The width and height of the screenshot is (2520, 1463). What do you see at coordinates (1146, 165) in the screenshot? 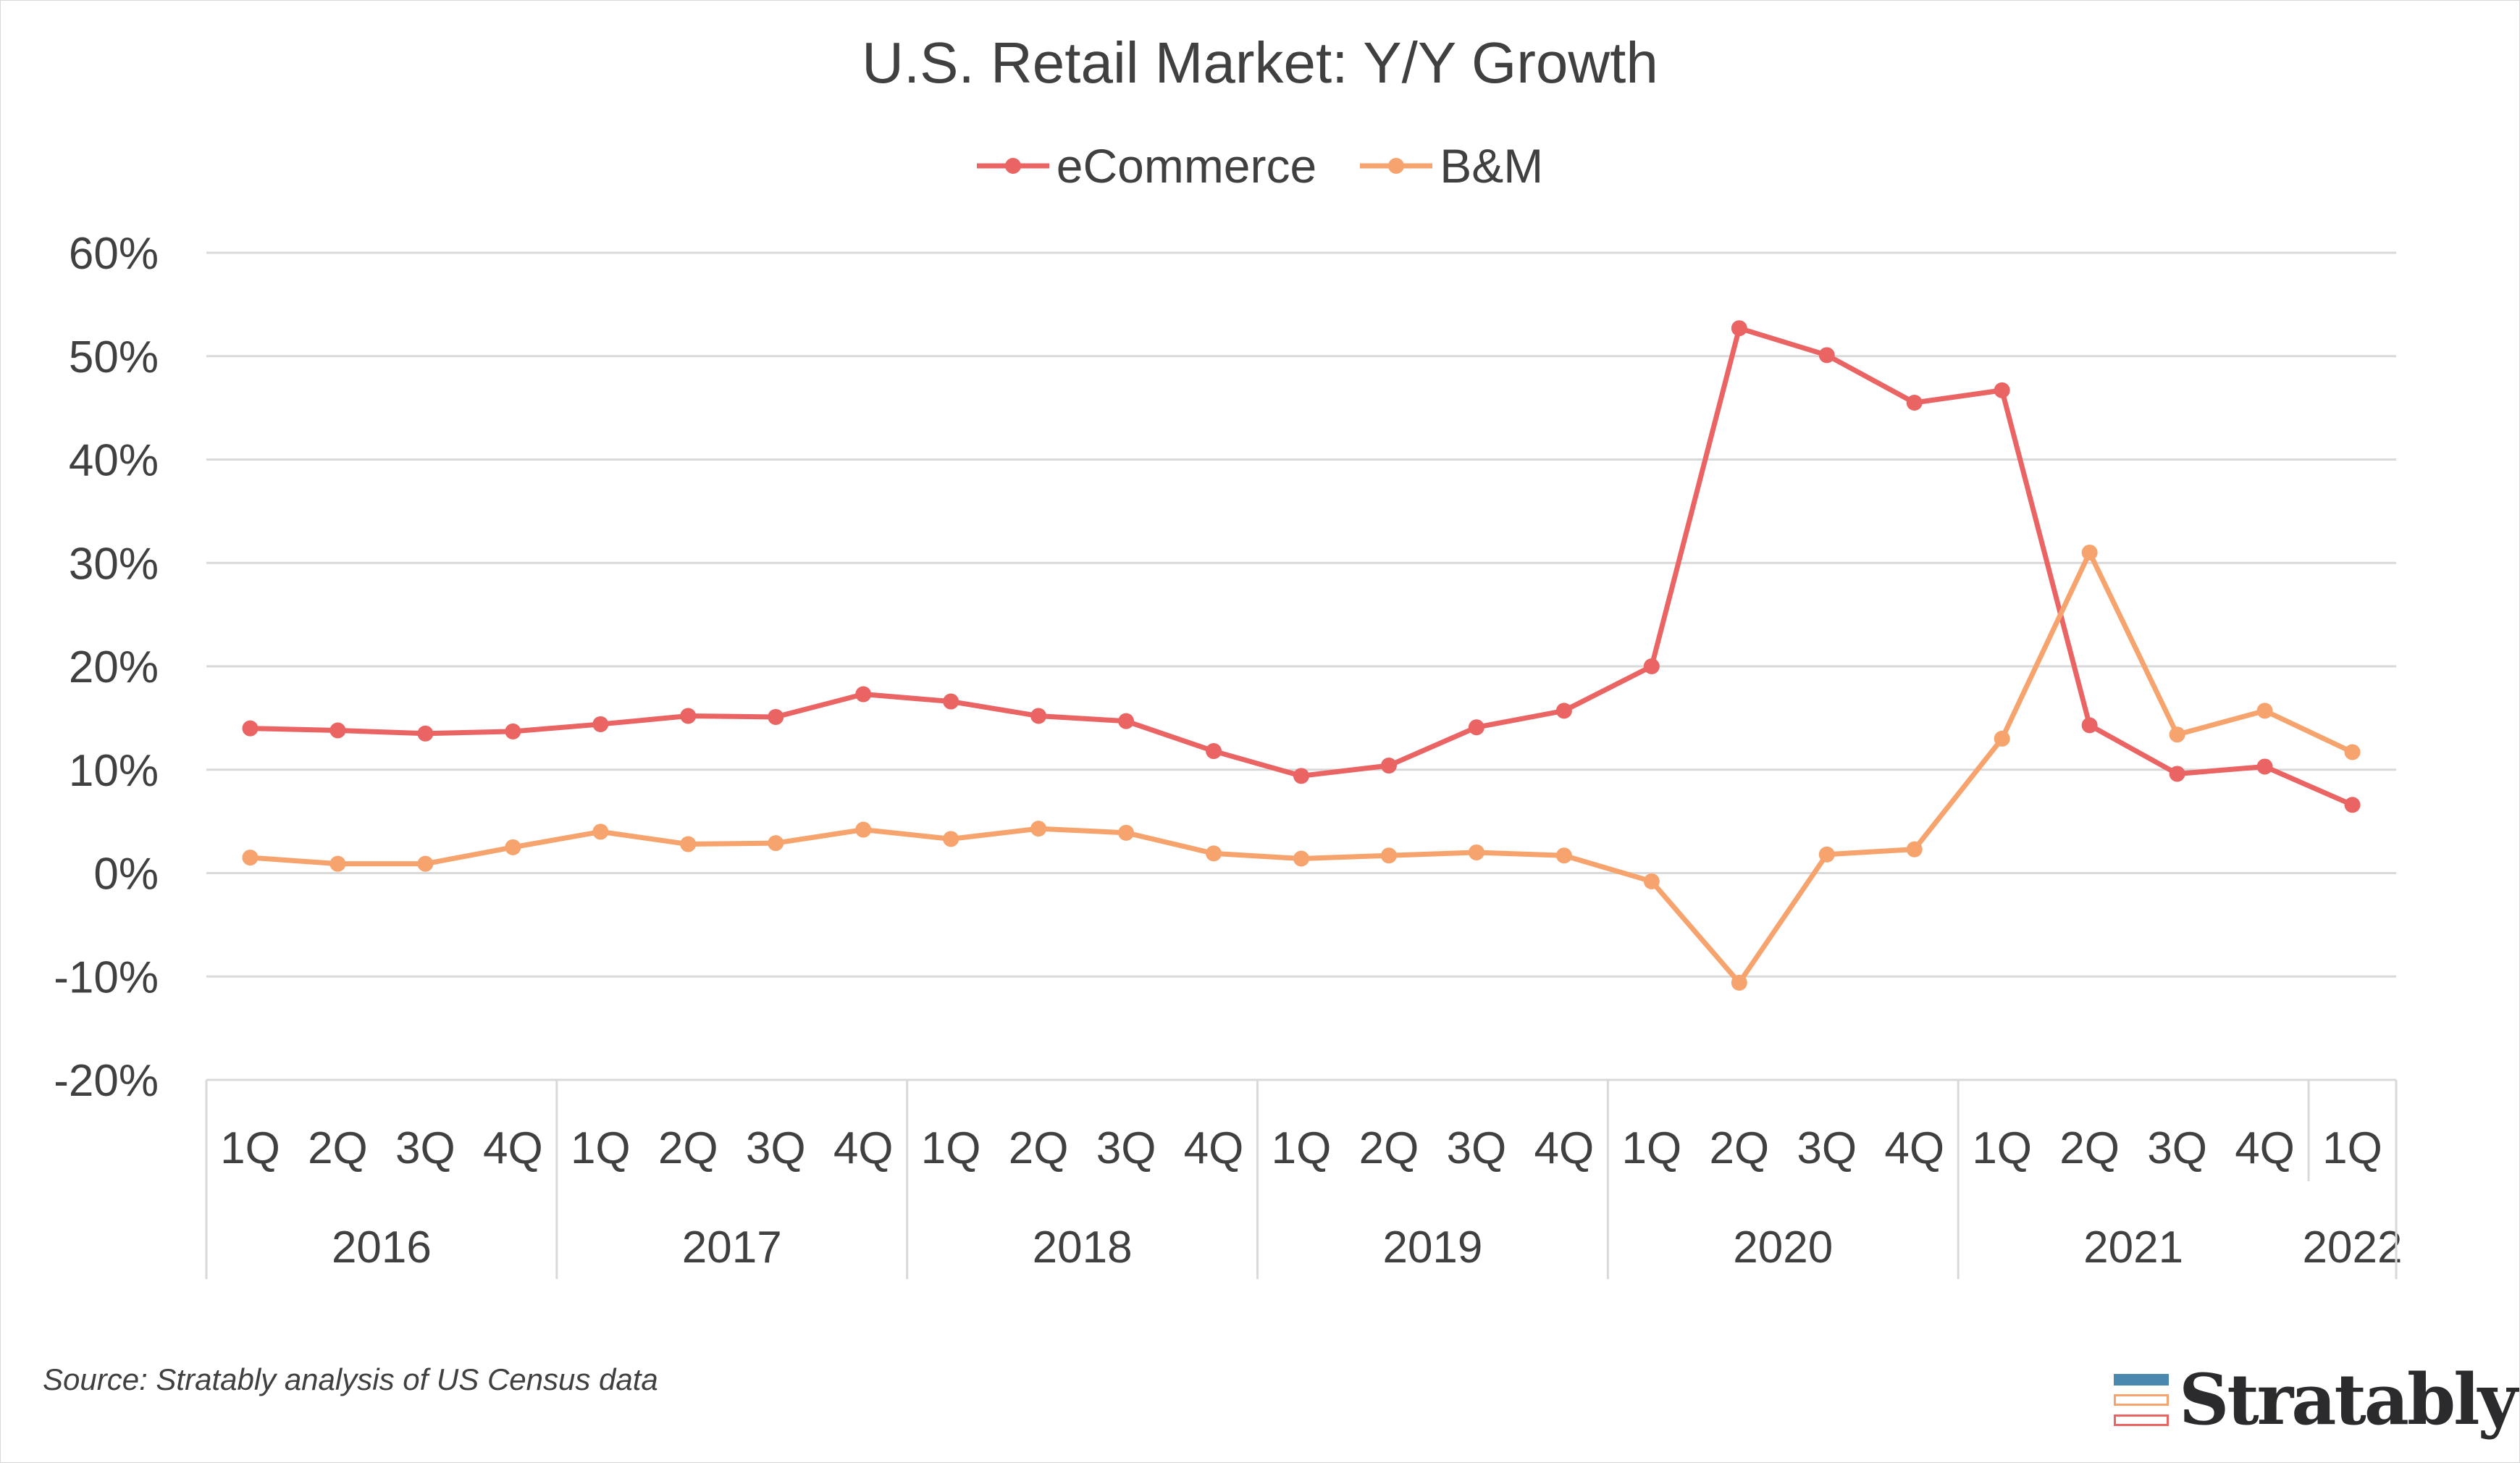
I see `legend-item-ecommerce: eCommerce` at bounding box center [1146, 165].